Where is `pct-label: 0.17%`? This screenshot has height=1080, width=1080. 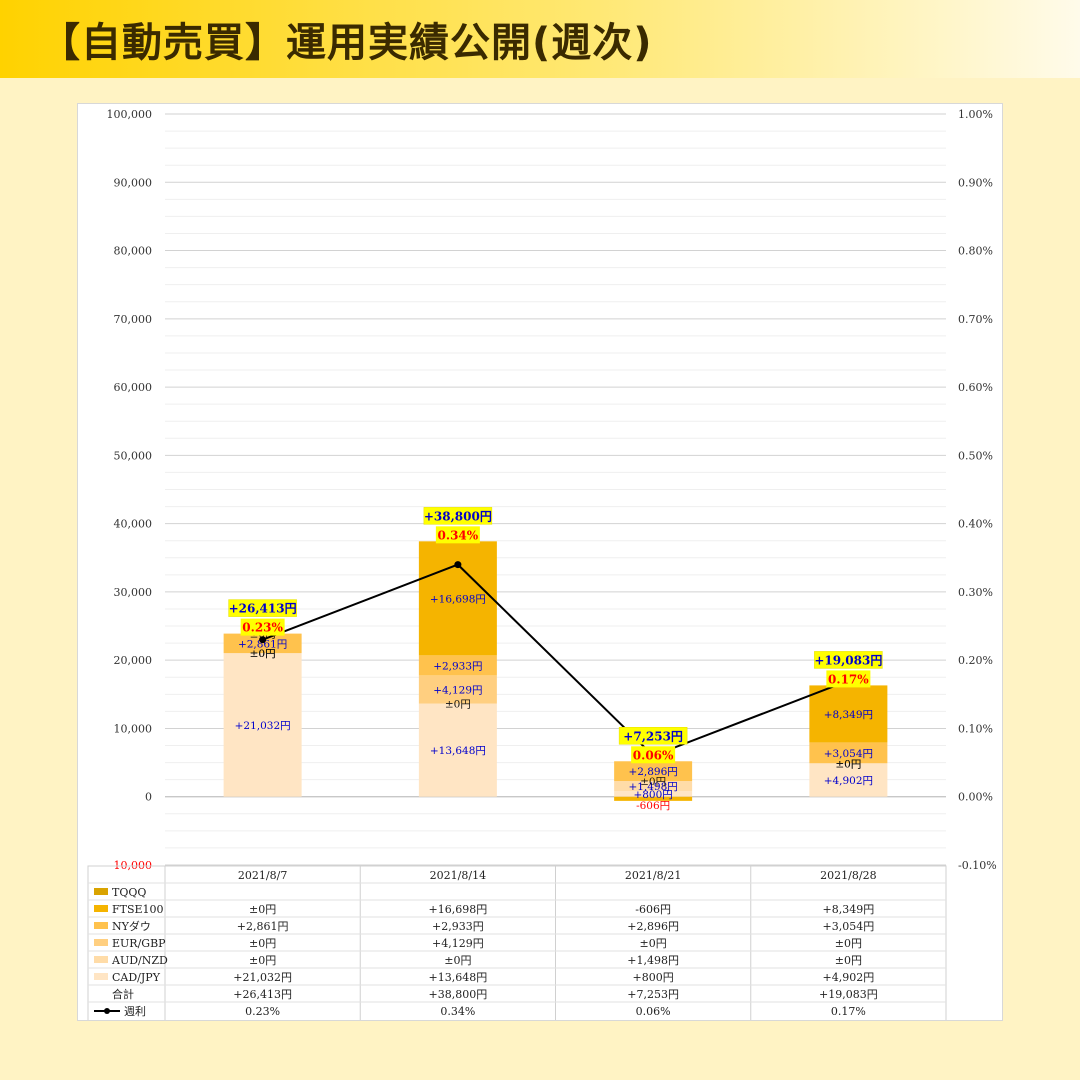
pct-label: 0.17% is located at coordinates (848, 679).